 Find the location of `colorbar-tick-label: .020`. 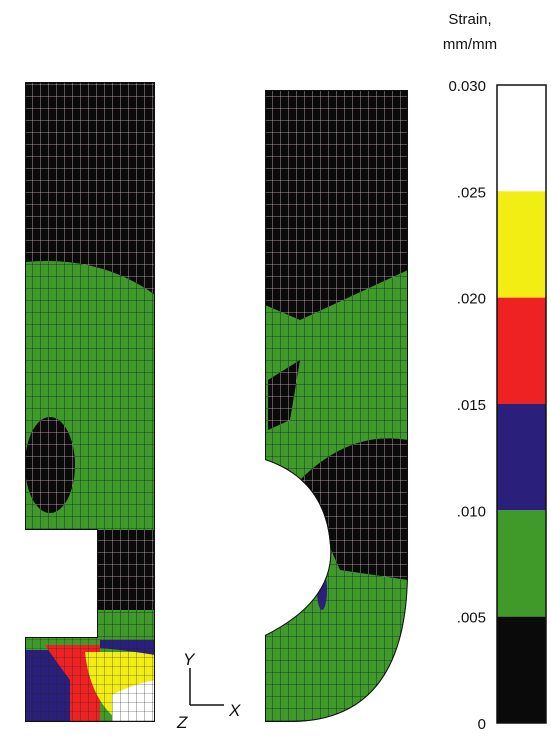

colorbar-tick-label: .020 is located at coordinates (471, 299).